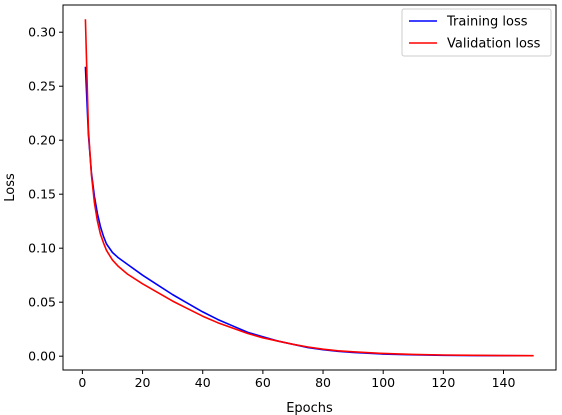  Describe the element at coordinates (487, 22) in the screenshot. I see `legend-label-training: Training loss` at that location.